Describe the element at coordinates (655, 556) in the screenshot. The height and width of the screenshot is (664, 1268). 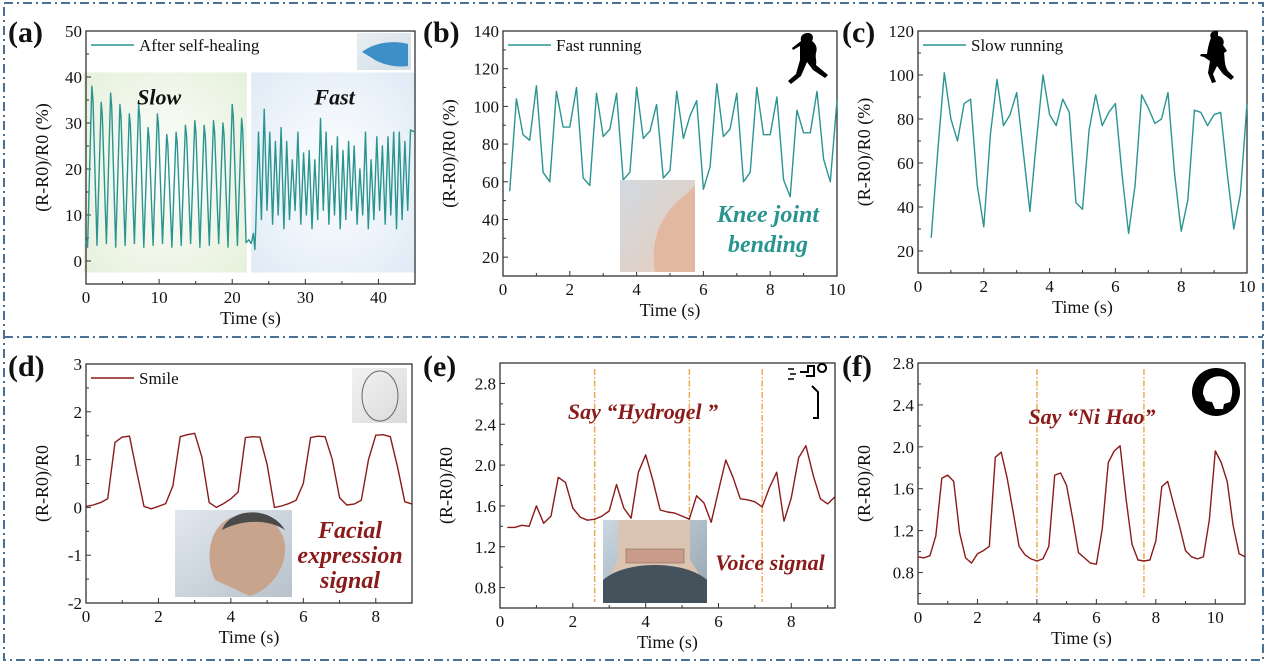
I see `sensor-patch` at that location.